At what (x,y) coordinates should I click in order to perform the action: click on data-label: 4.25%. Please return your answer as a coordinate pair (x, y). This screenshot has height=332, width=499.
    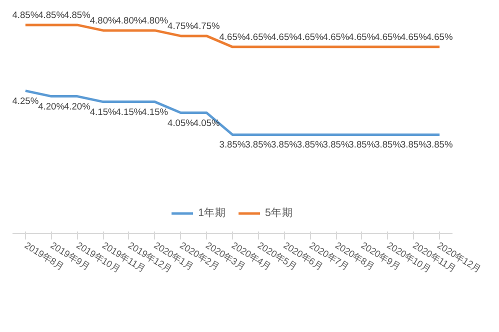
    Looking at the image, I should click on (25, 101).